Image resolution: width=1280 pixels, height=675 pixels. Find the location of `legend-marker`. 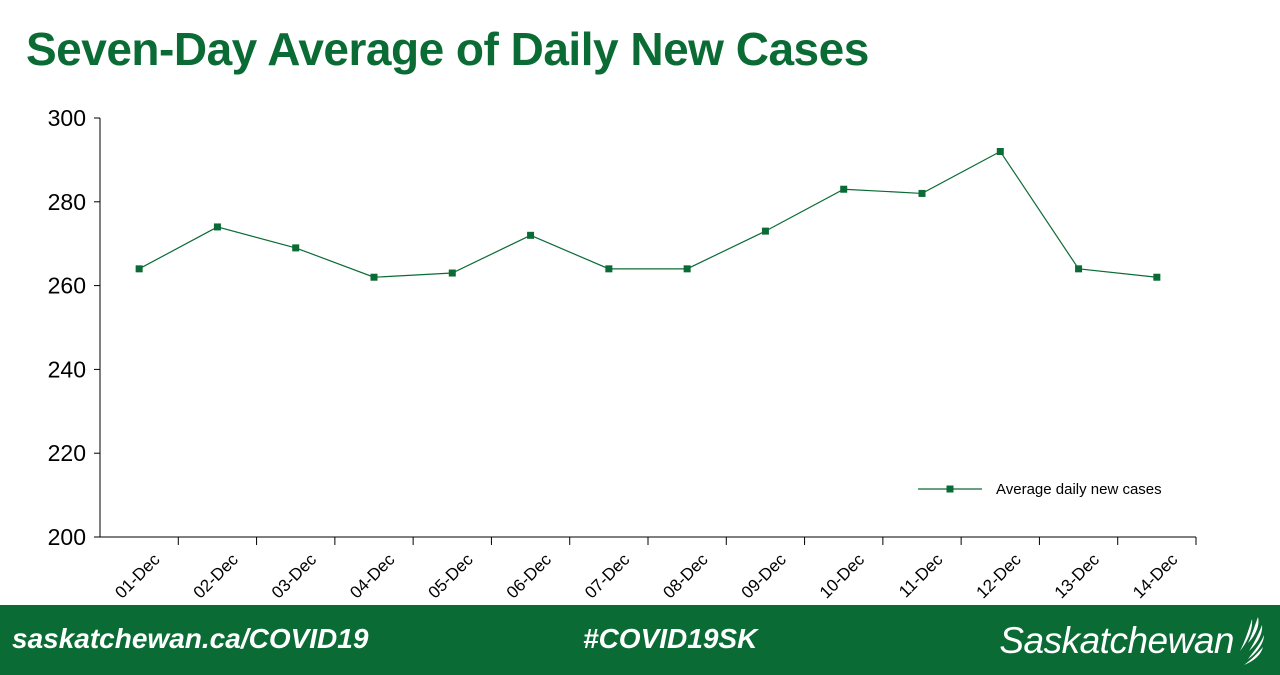

legend-marker is located at coordinates (950, 489).